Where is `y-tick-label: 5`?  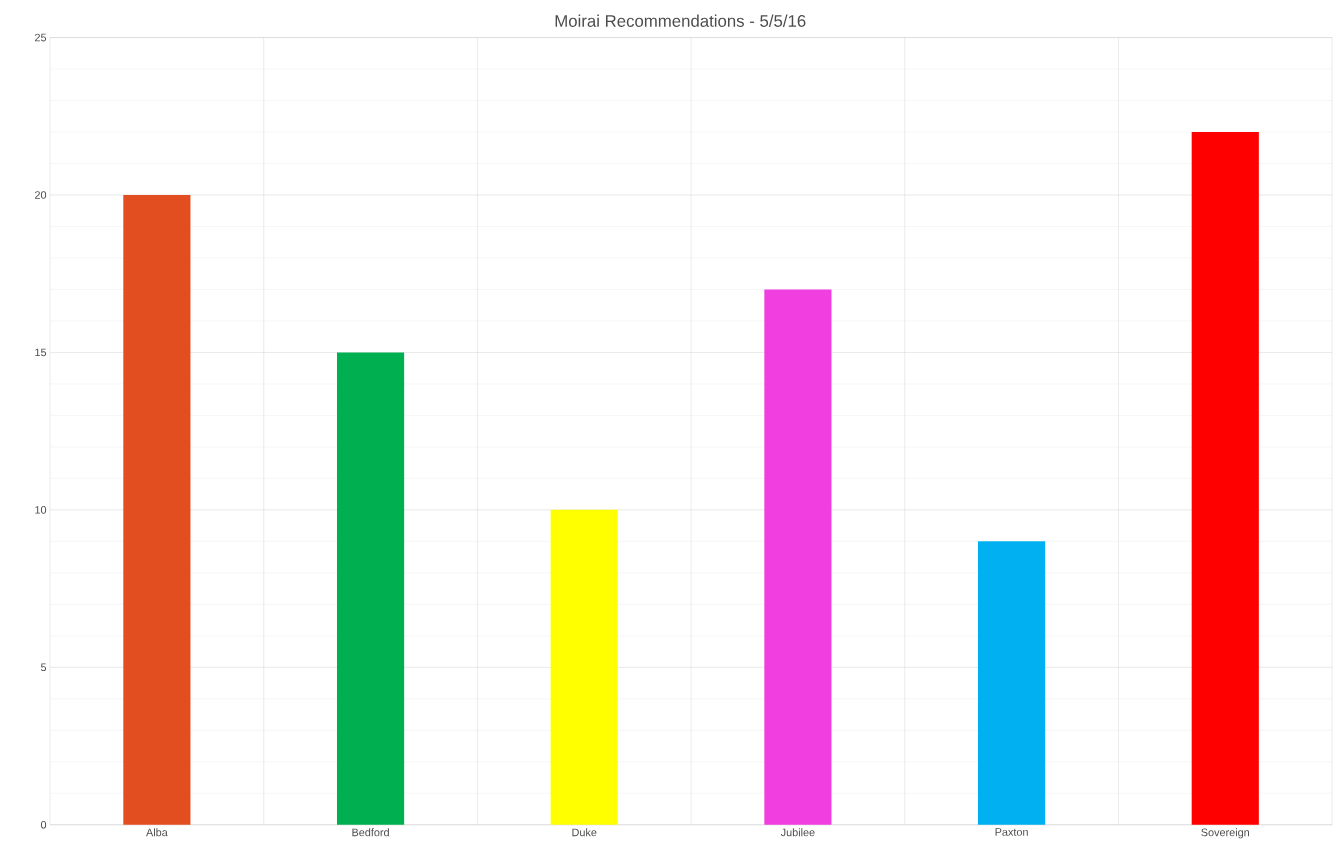 y-tick-label: 5 is located at coordinates (43, 667).